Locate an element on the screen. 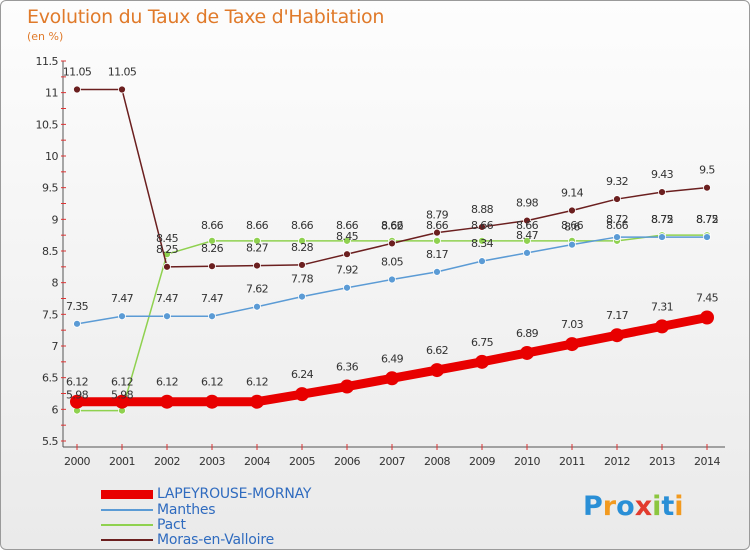 The width and height of the screenshot is (750, 550). x-tick-label: 2002 is located at coordinates (167, 461).